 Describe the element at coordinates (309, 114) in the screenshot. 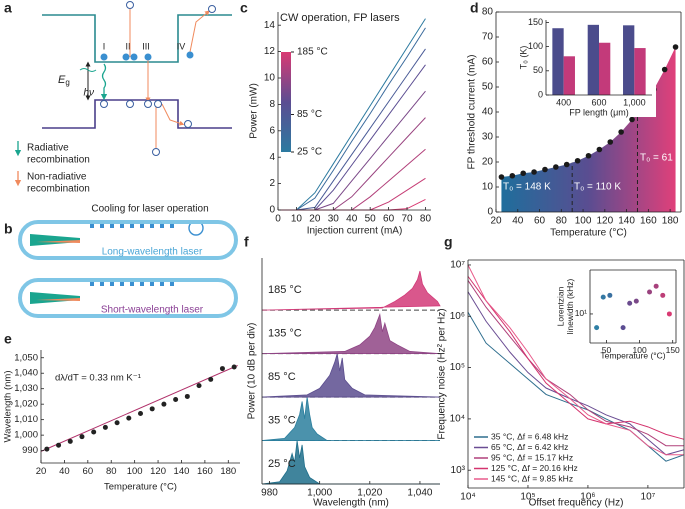

I see `colorbar-label: 85 °C` at that location.